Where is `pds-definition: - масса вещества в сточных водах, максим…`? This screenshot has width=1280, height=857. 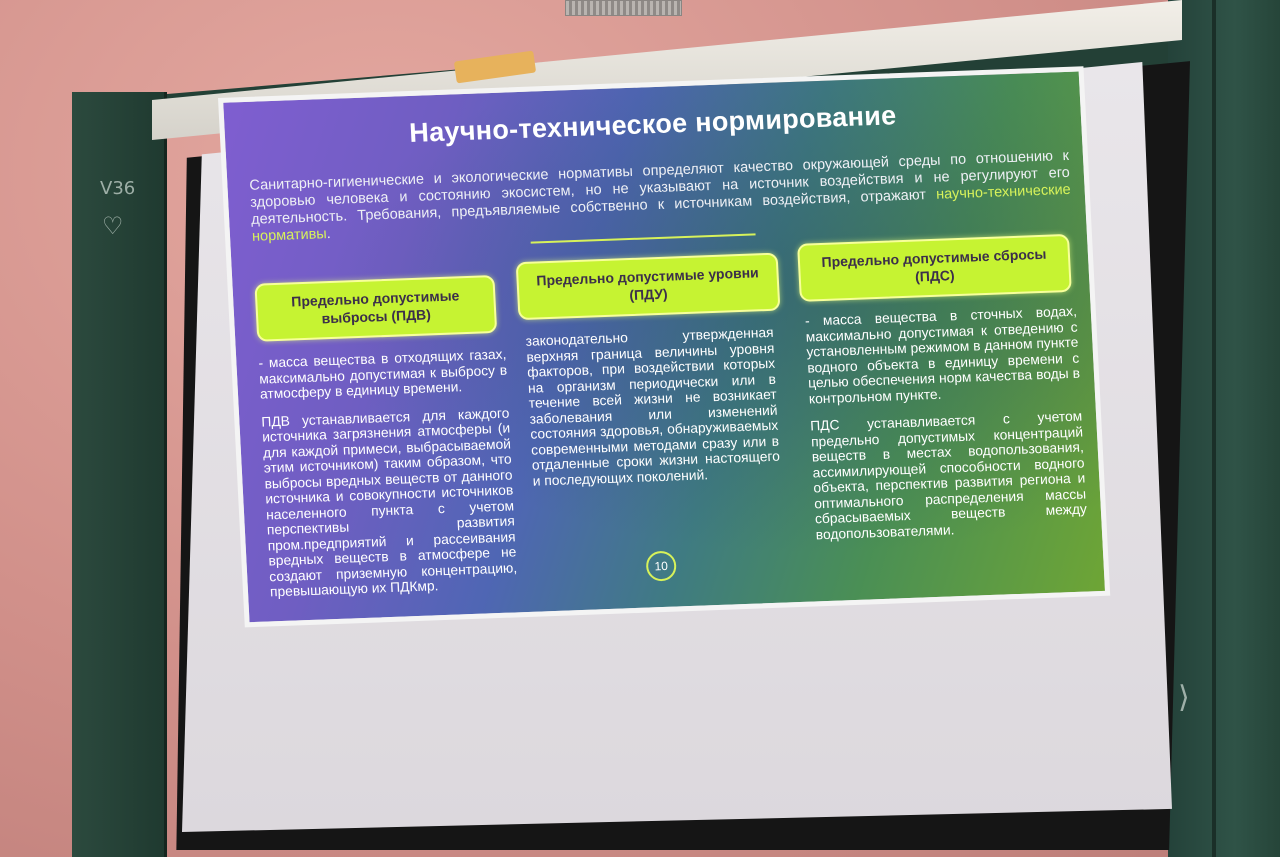
pds-definition: - масса вещества в сточных водах, максим… is located at coordinates (942, 355).